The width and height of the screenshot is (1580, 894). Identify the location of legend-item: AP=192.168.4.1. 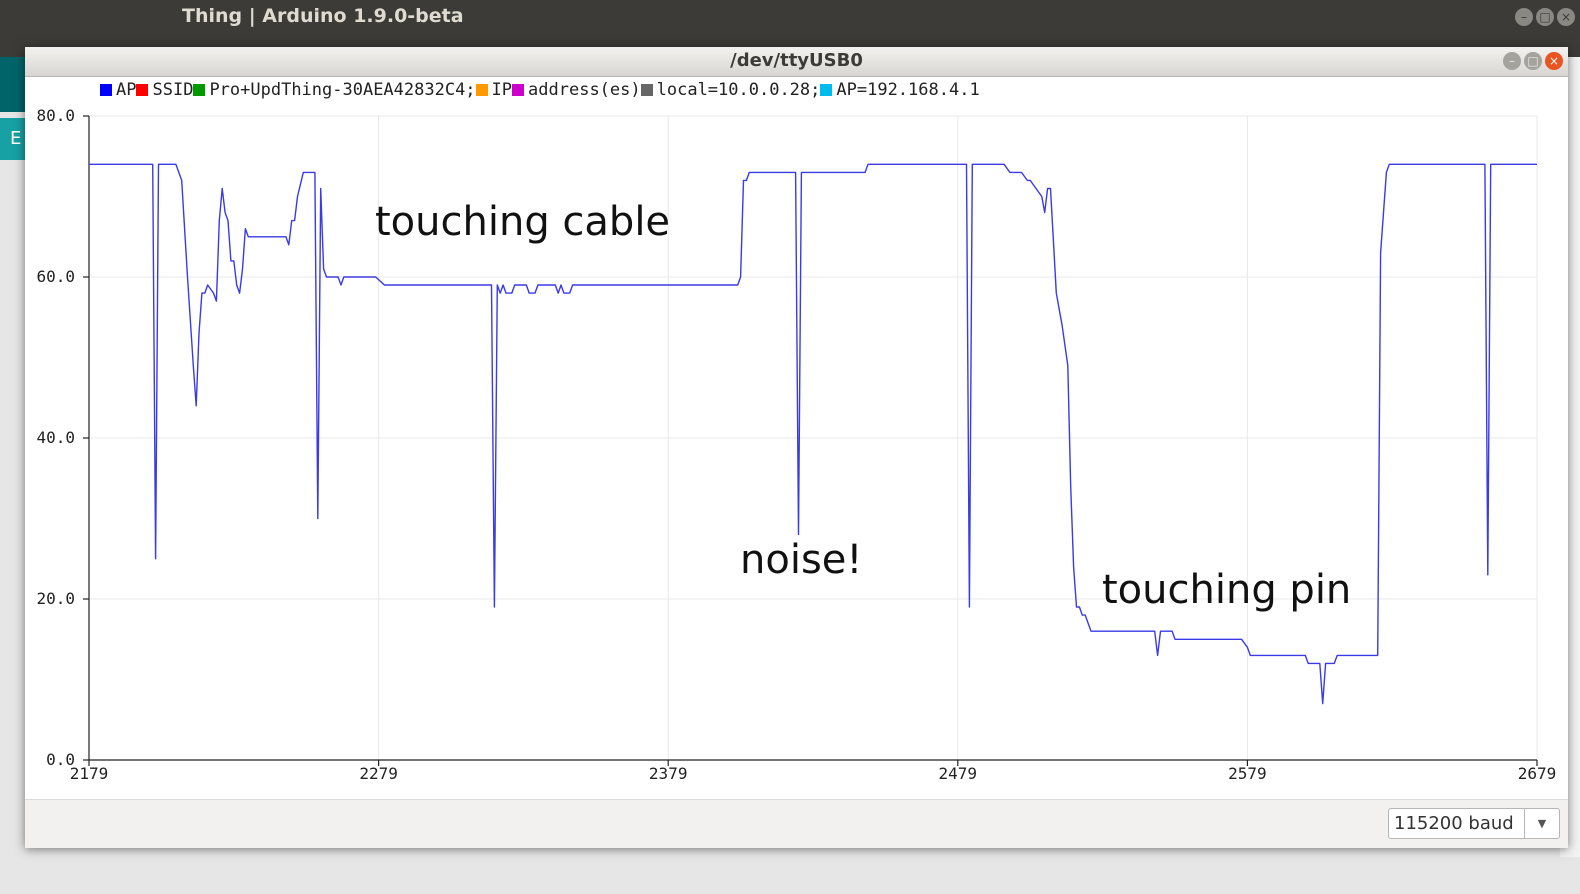
(900, 90).